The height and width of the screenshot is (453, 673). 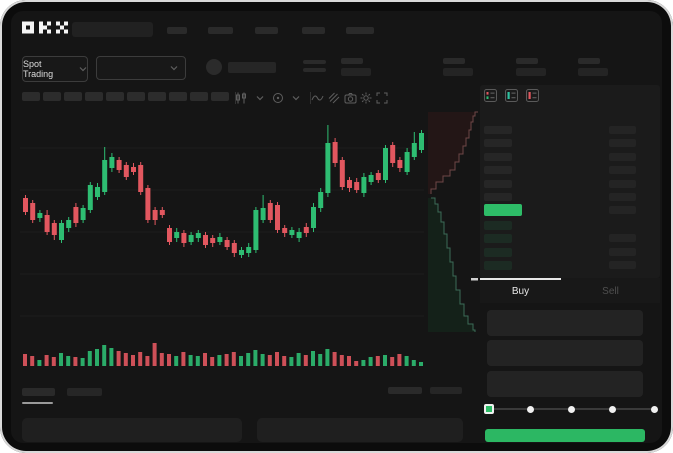 What do you see at coordinates (252, 67) in the screenshot?
I see `pair-name-placeholder` at bounding box center [252, 67].